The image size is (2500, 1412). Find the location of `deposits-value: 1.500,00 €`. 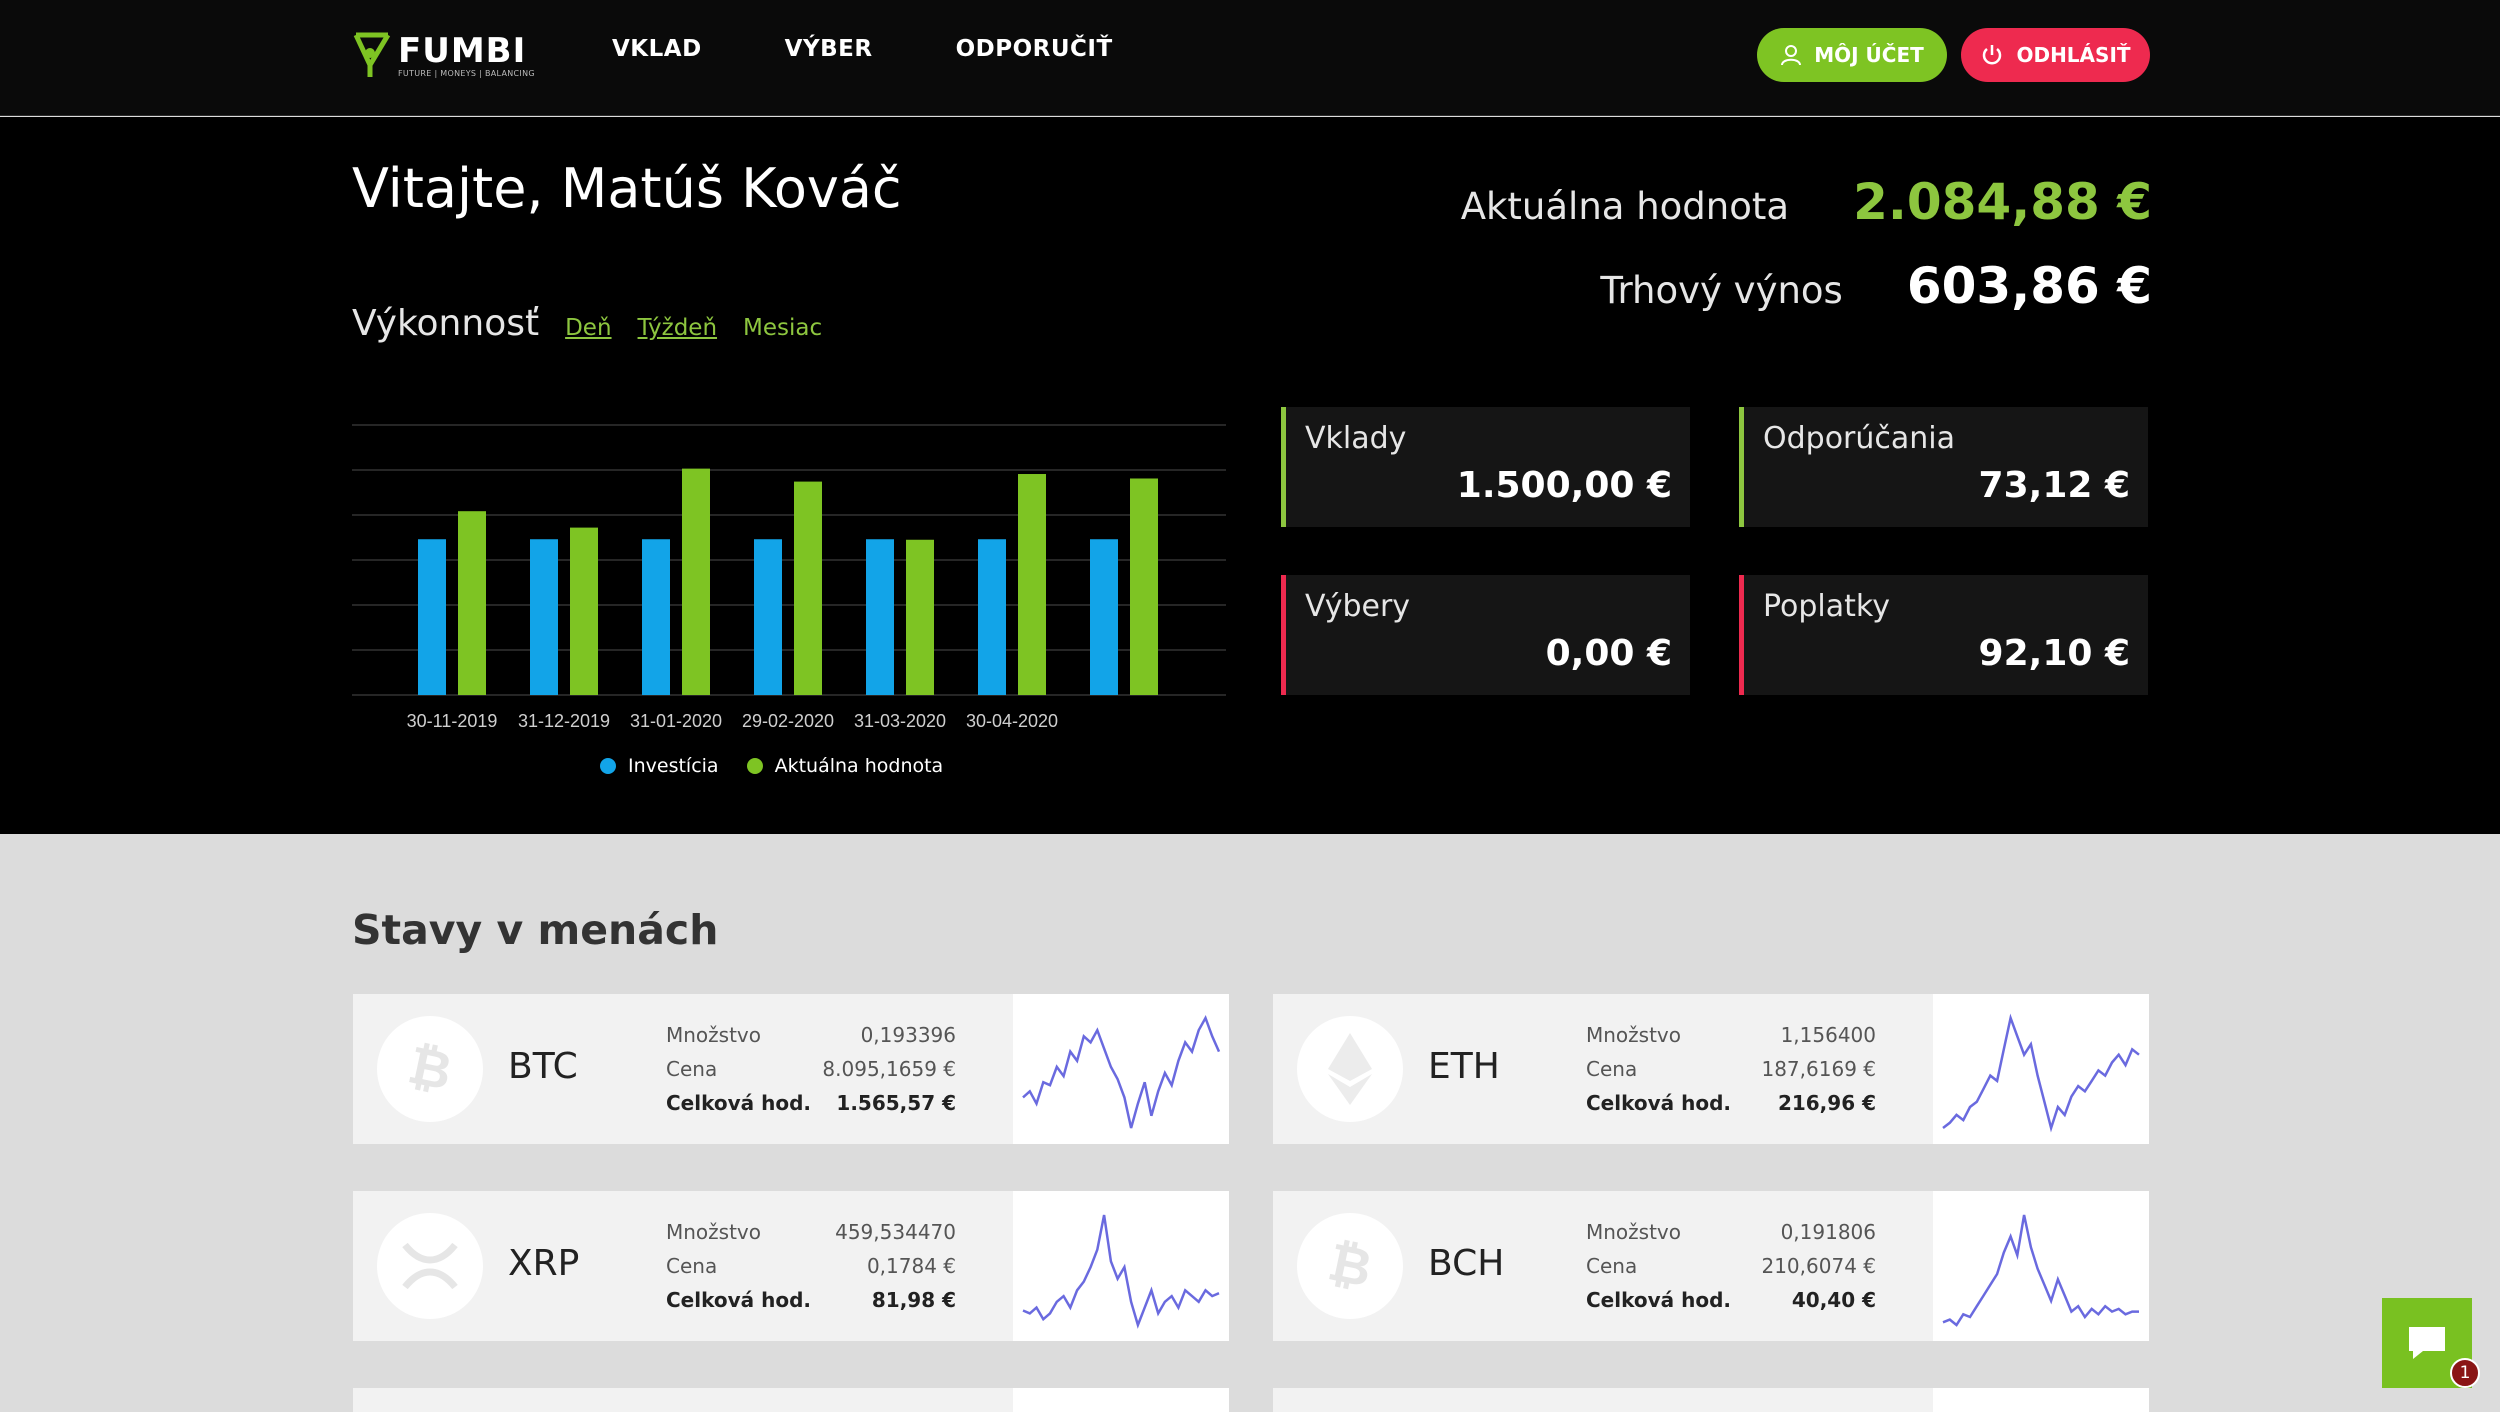

deposits-value: 1.500,00 € is located at coordinates (1564, 485).